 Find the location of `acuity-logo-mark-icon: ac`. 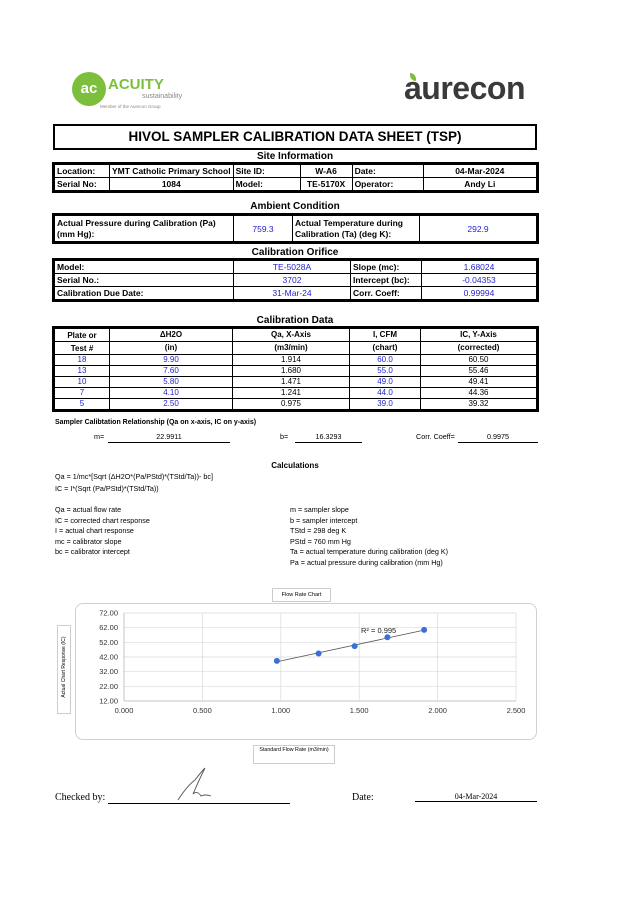

acuity-logo-mark-icon: ac is located at coordinates (89, 89).